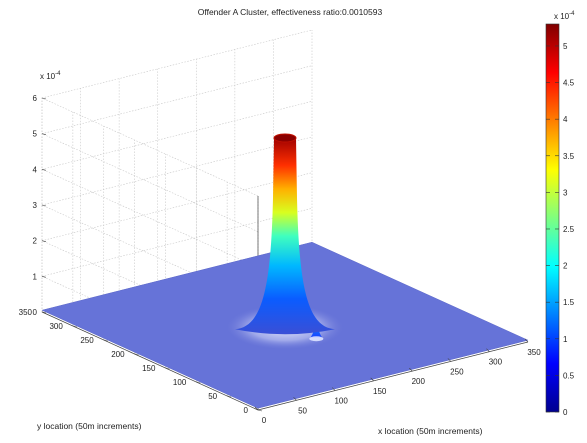 The height and width of the screenshot is (443, 587). Describe the element at coordinates (341, 401) in the screenshot. I see `x-tick-label: 100` at that location.